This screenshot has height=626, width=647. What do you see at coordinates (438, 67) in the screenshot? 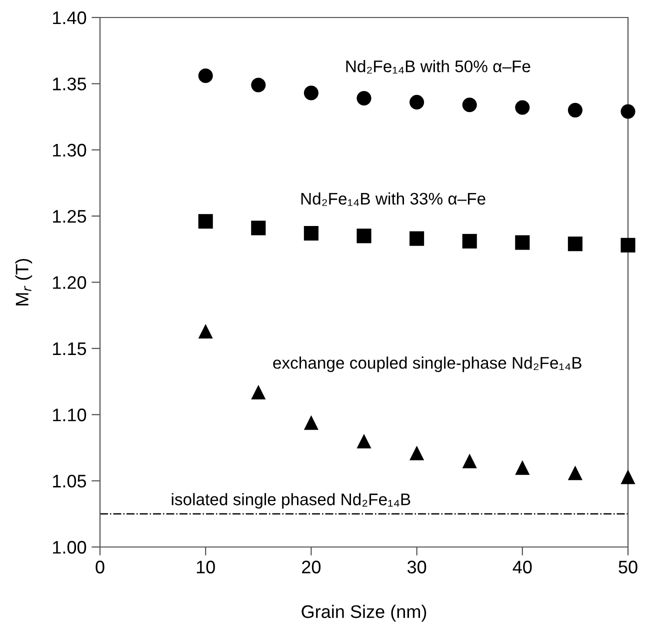
I see `series-label: Nd₂Fe₁₄B with 50% α–Fe` at bounding box center [438, 67].